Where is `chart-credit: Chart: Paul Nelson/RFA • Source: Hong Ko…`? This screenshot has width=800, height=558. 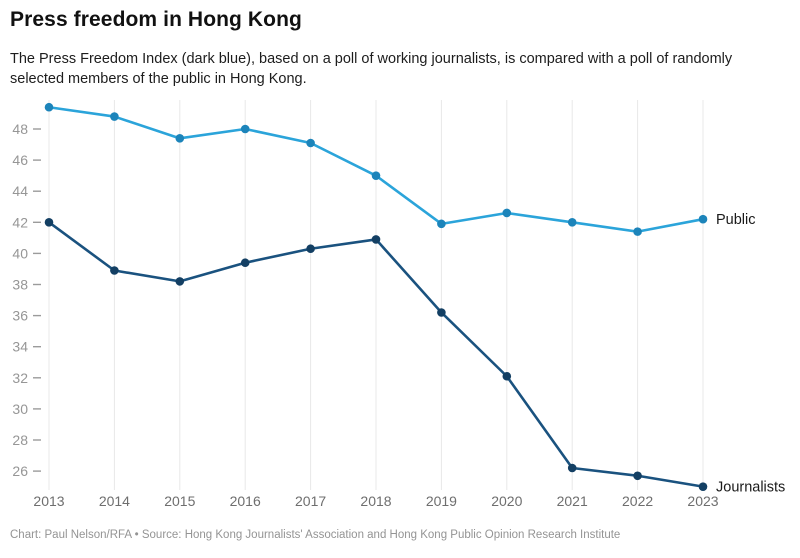 chart-credit: Chart: Paul Nelson/RFA • Source: Hong Ko… is located at coordinates (315, 535).